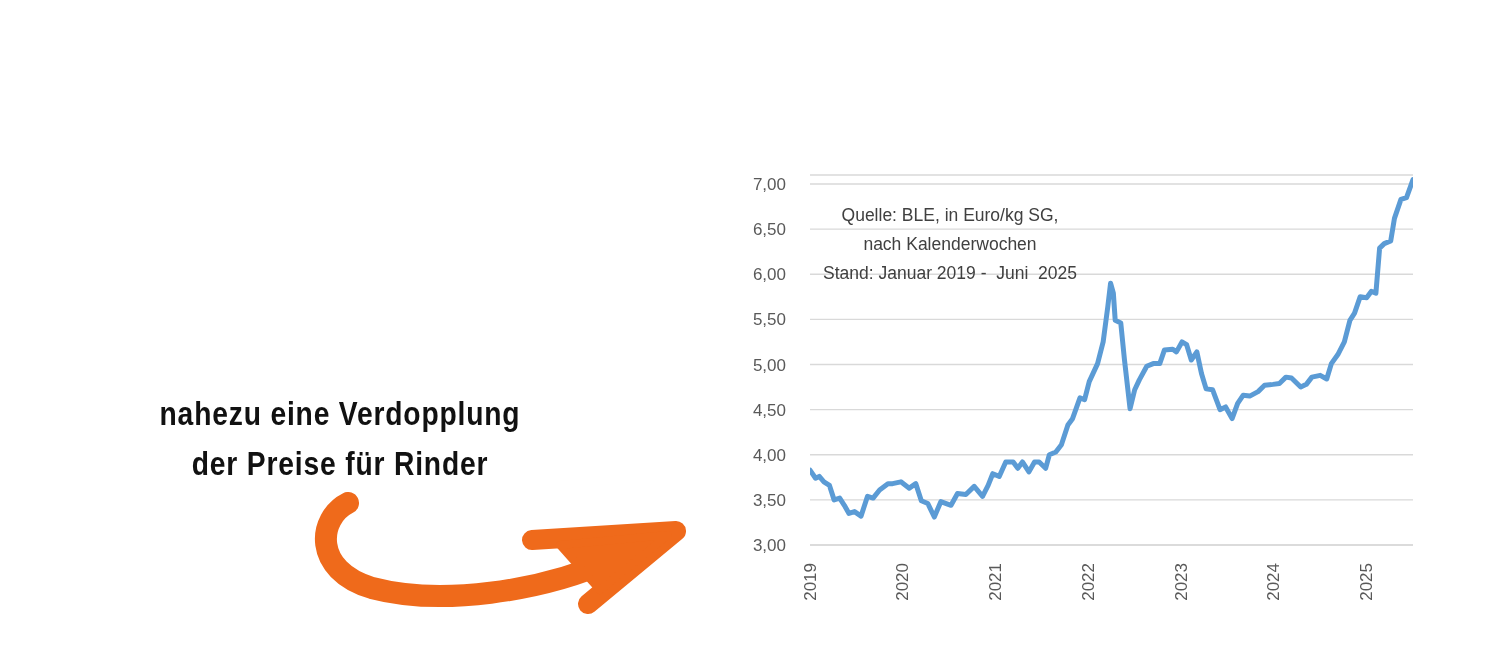  What do you see at coordinates (769, 455) in the screenshot?
I see `y-tick-label: 4,00` at bounding box center [769, 455].